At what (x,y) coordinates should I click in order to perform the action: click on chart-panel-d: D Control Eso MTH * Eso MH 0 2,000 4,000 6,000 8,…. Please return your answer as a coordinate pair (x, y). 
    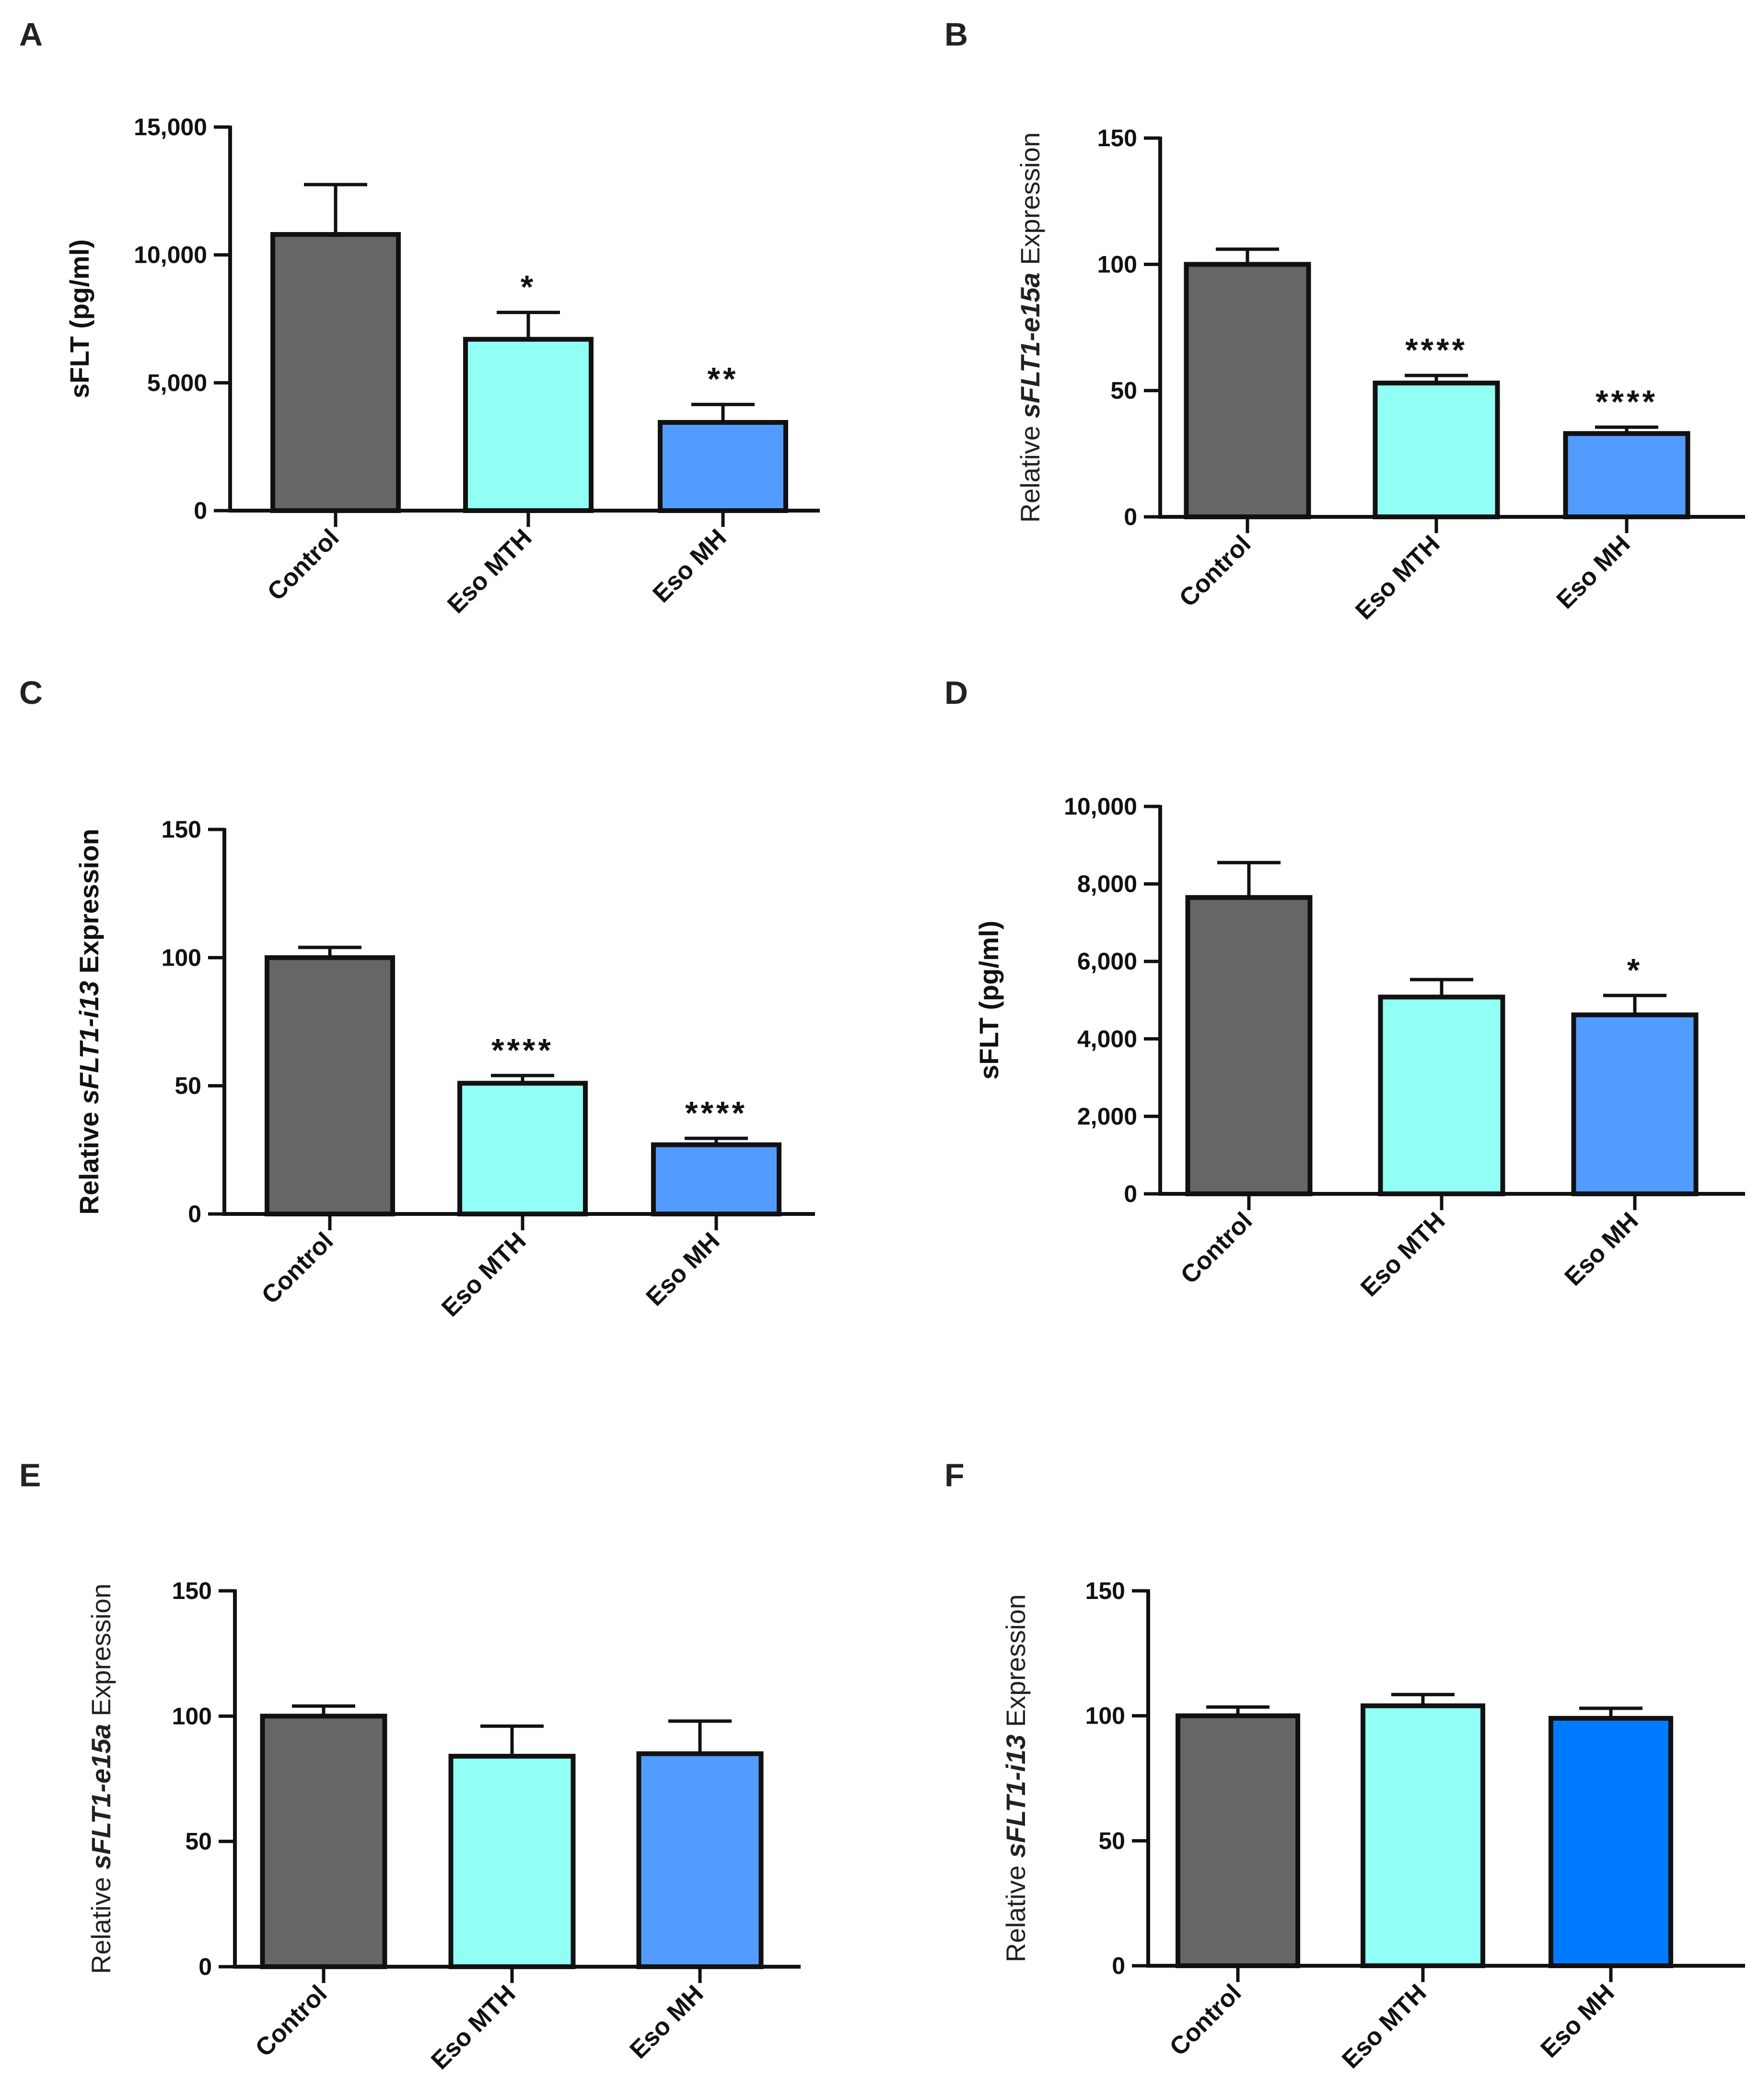
    Looking at the image, I should click on (1344, 989).